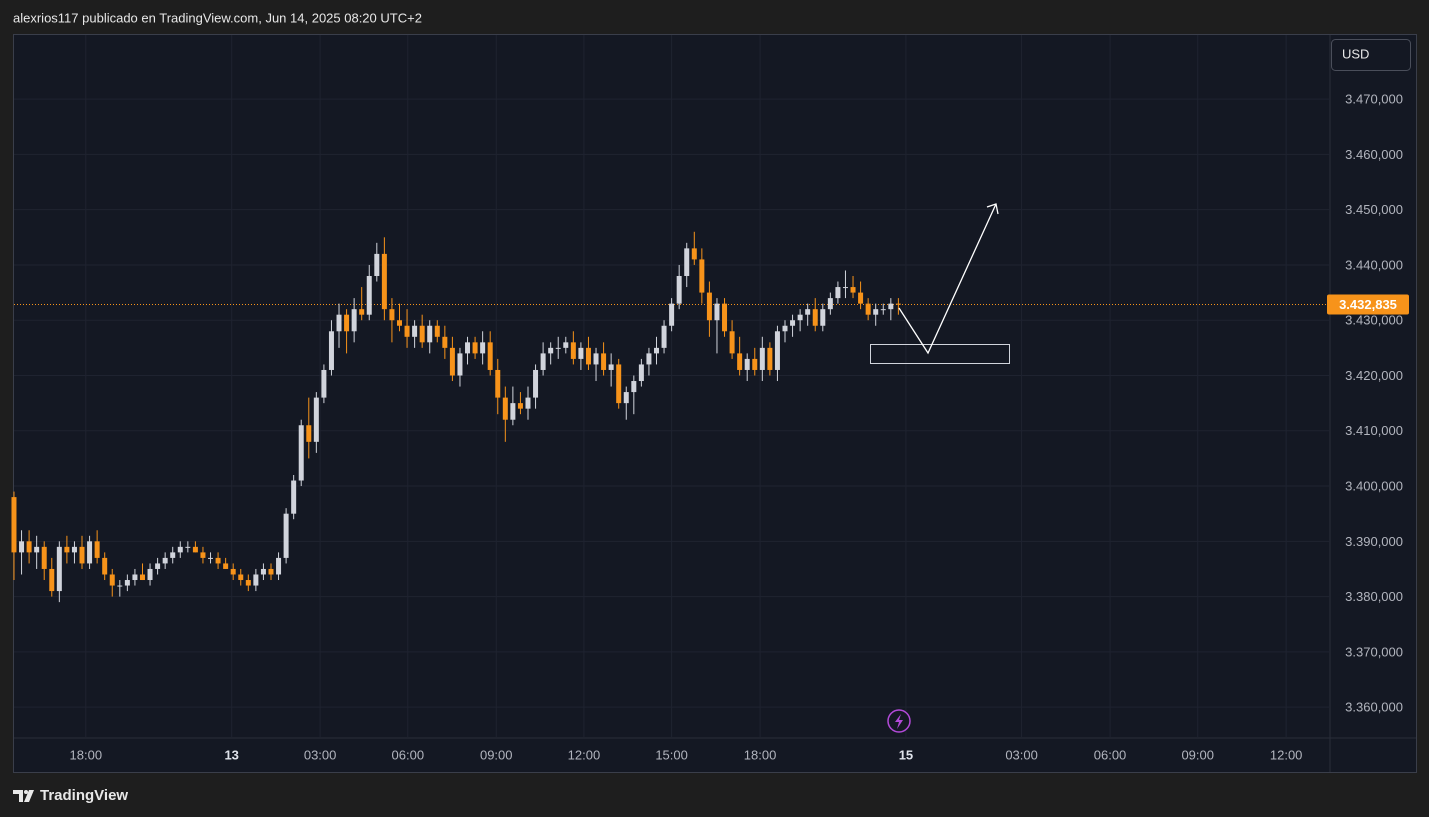 This screenshot has width=1429, height=817. Describe the element at coordinates (1374, 99) in the screenshot. I see `y-tick-label: 3.470,000` at that location.